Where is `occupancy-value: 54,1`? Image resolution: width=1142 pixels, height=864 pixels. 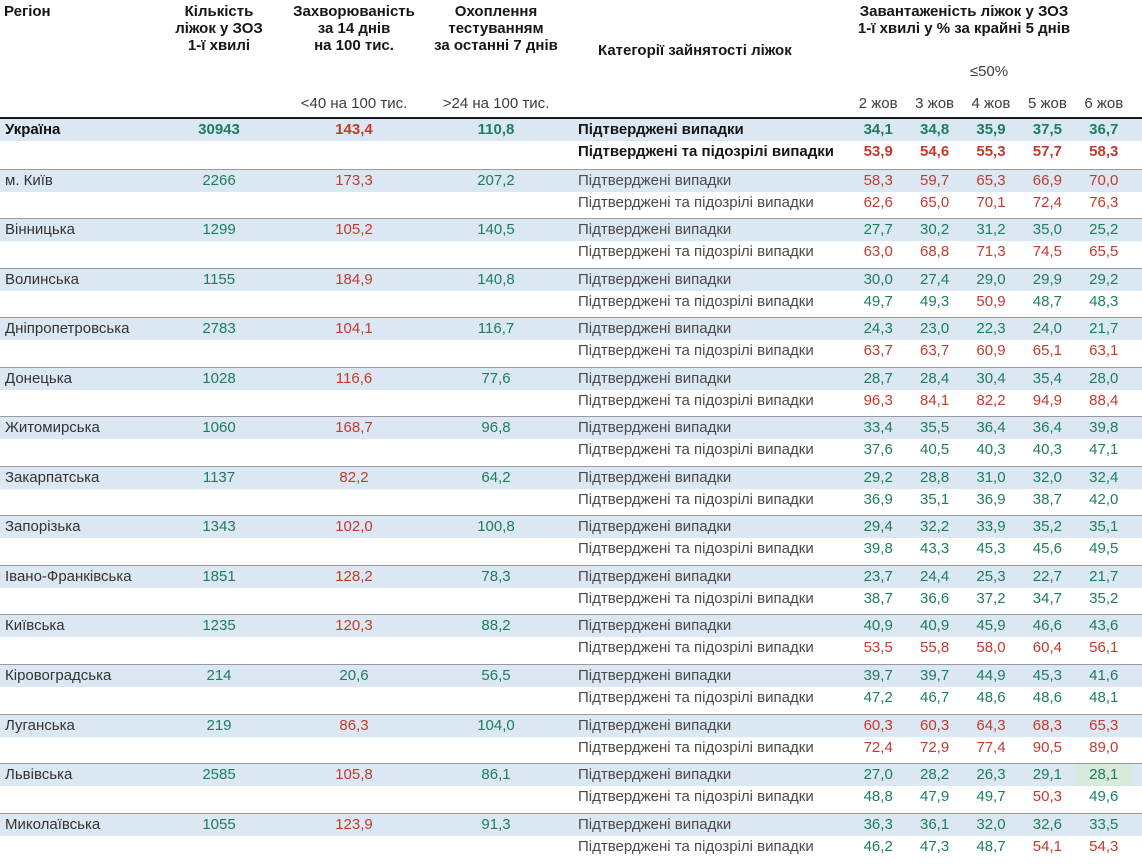
occupancy-value: 54,1 is located at coordinates (1047, 846).